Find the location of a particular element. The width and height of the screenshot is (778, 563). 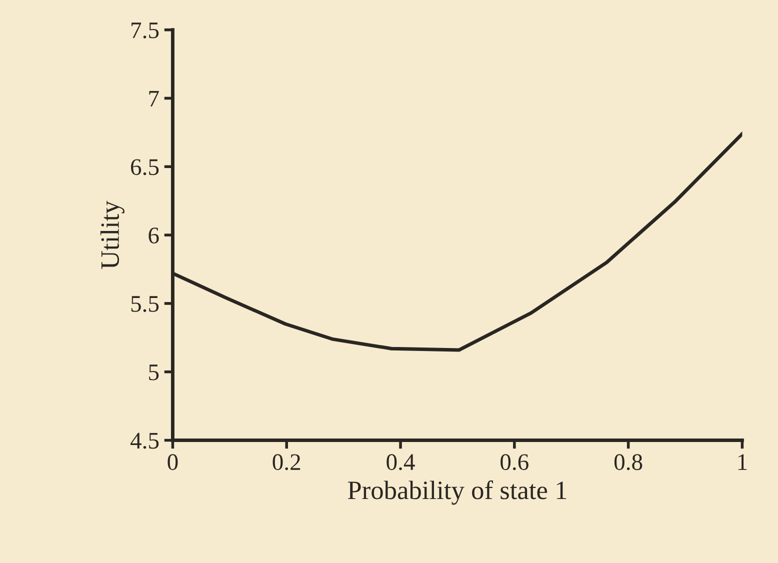

y-tick-label: 5.5 is located at coordinates (145, 304).